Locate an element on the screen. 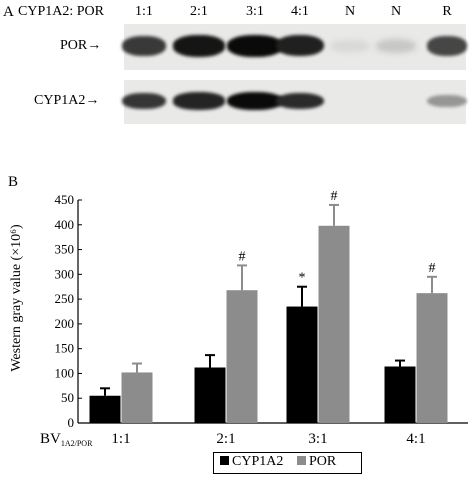  legend: CYP1A2 POR is located at coordinates (287, 463).